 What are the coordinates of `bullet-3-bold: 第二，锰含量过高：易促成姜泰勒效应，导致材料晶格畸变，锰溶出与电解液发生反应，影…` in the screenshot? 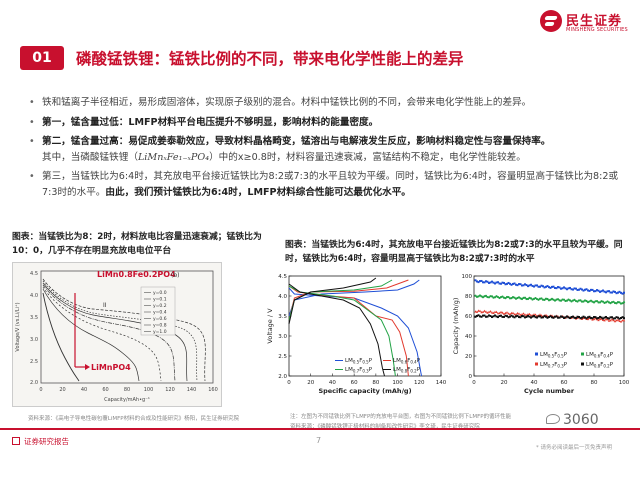 It's located at (296, 141).